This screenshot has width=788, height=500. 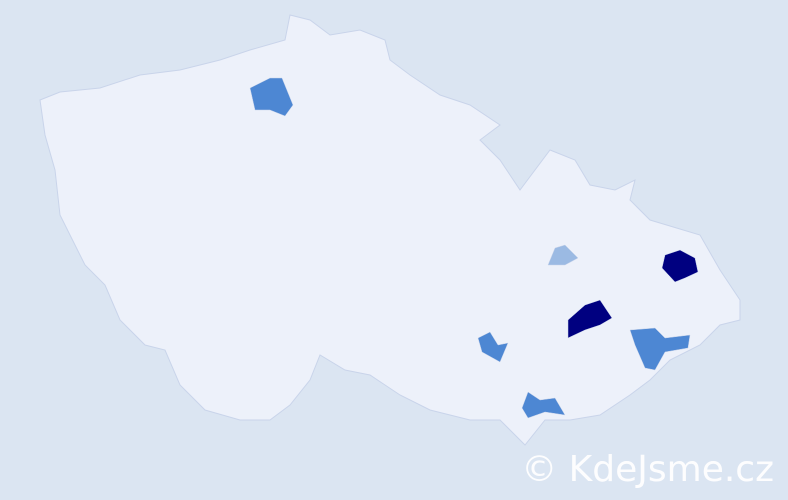 I want to click on district-low, so click(x=563, y=255).